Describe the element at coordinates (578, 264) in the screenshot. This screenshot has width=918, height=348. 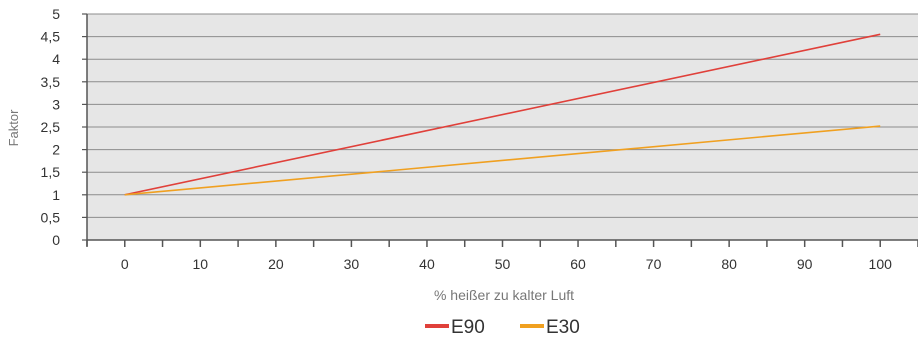
I see `x-tick-label-6: 60` at that location.